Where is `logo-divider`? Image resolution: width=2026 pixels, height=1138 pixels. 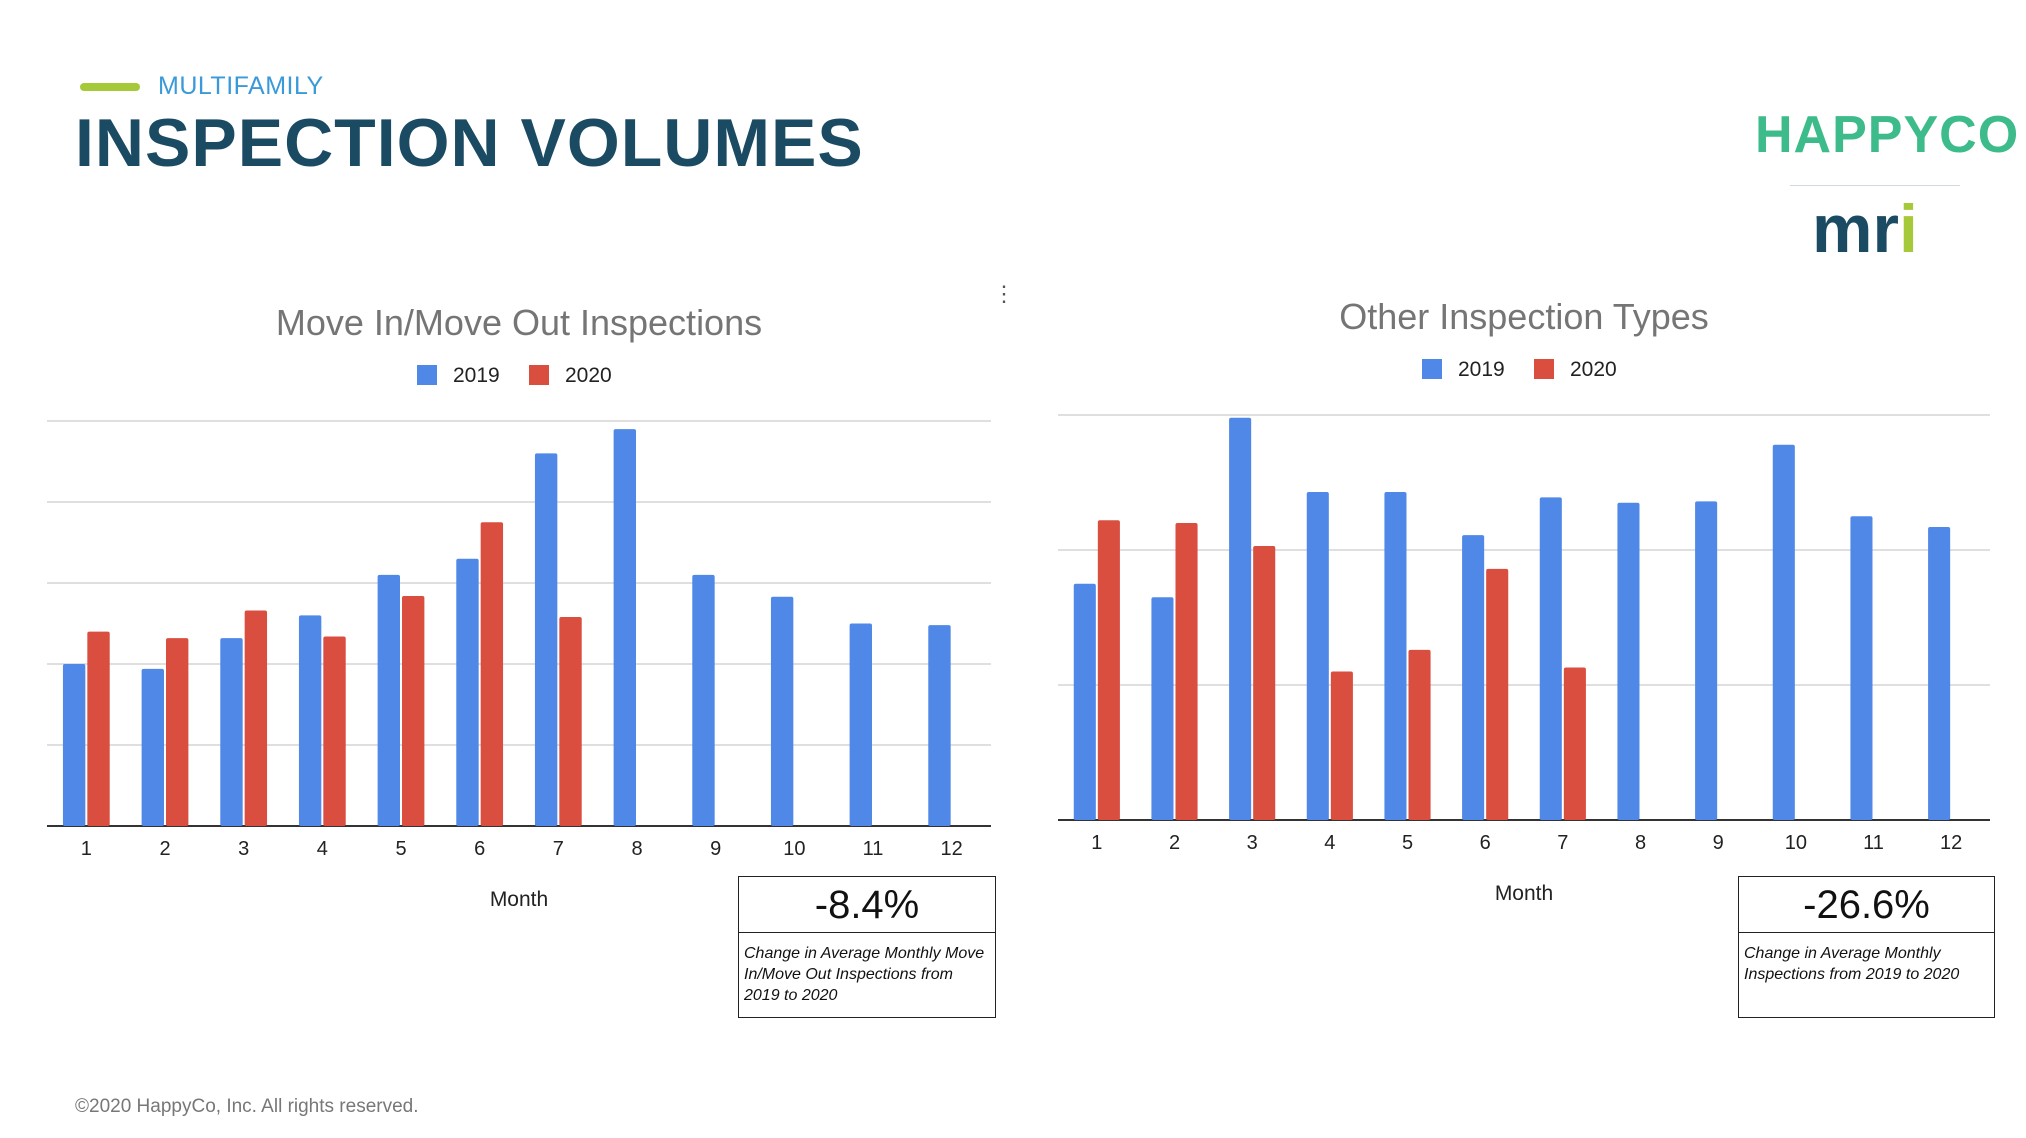
logo-divider is located at coordinates (1875, 185).